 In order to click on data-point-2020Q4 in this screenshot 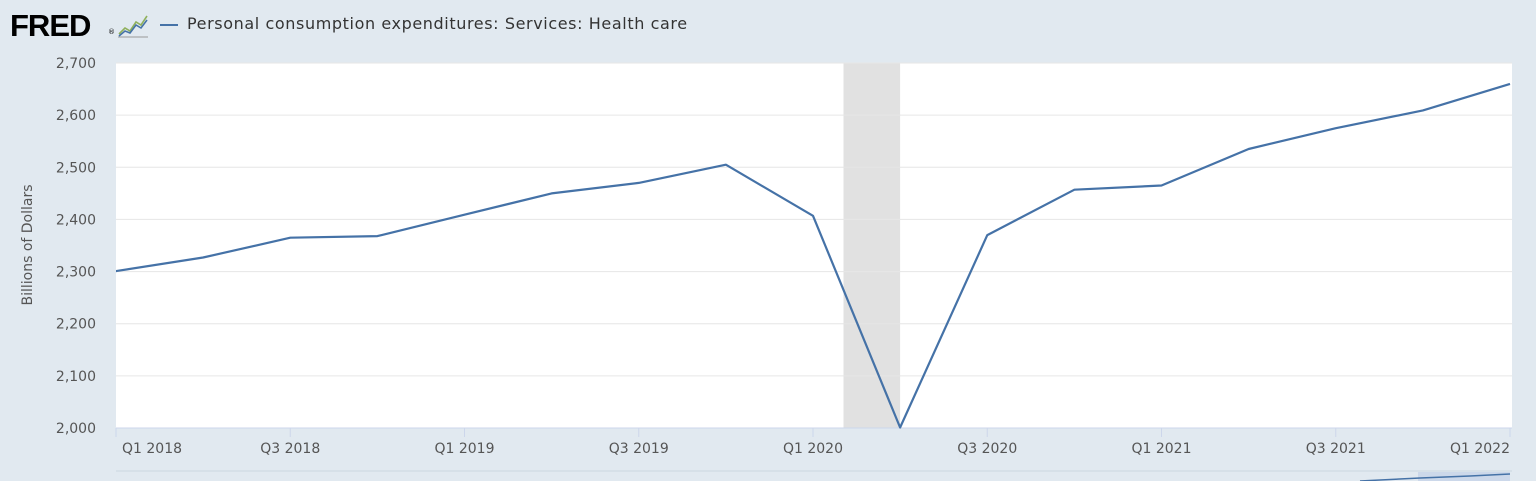, I will do `click(1074, 190)`.